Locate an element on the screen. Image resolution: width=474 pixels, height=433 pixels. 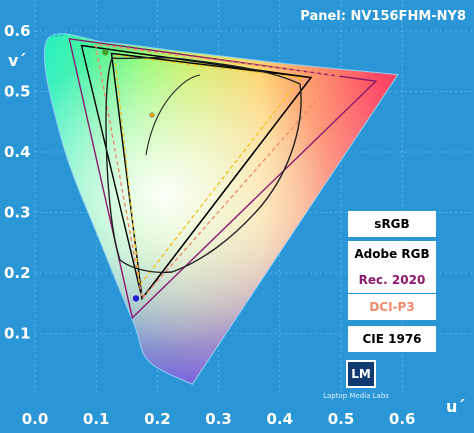
y-axis-label: v´ is located at coordinates (17, 60).